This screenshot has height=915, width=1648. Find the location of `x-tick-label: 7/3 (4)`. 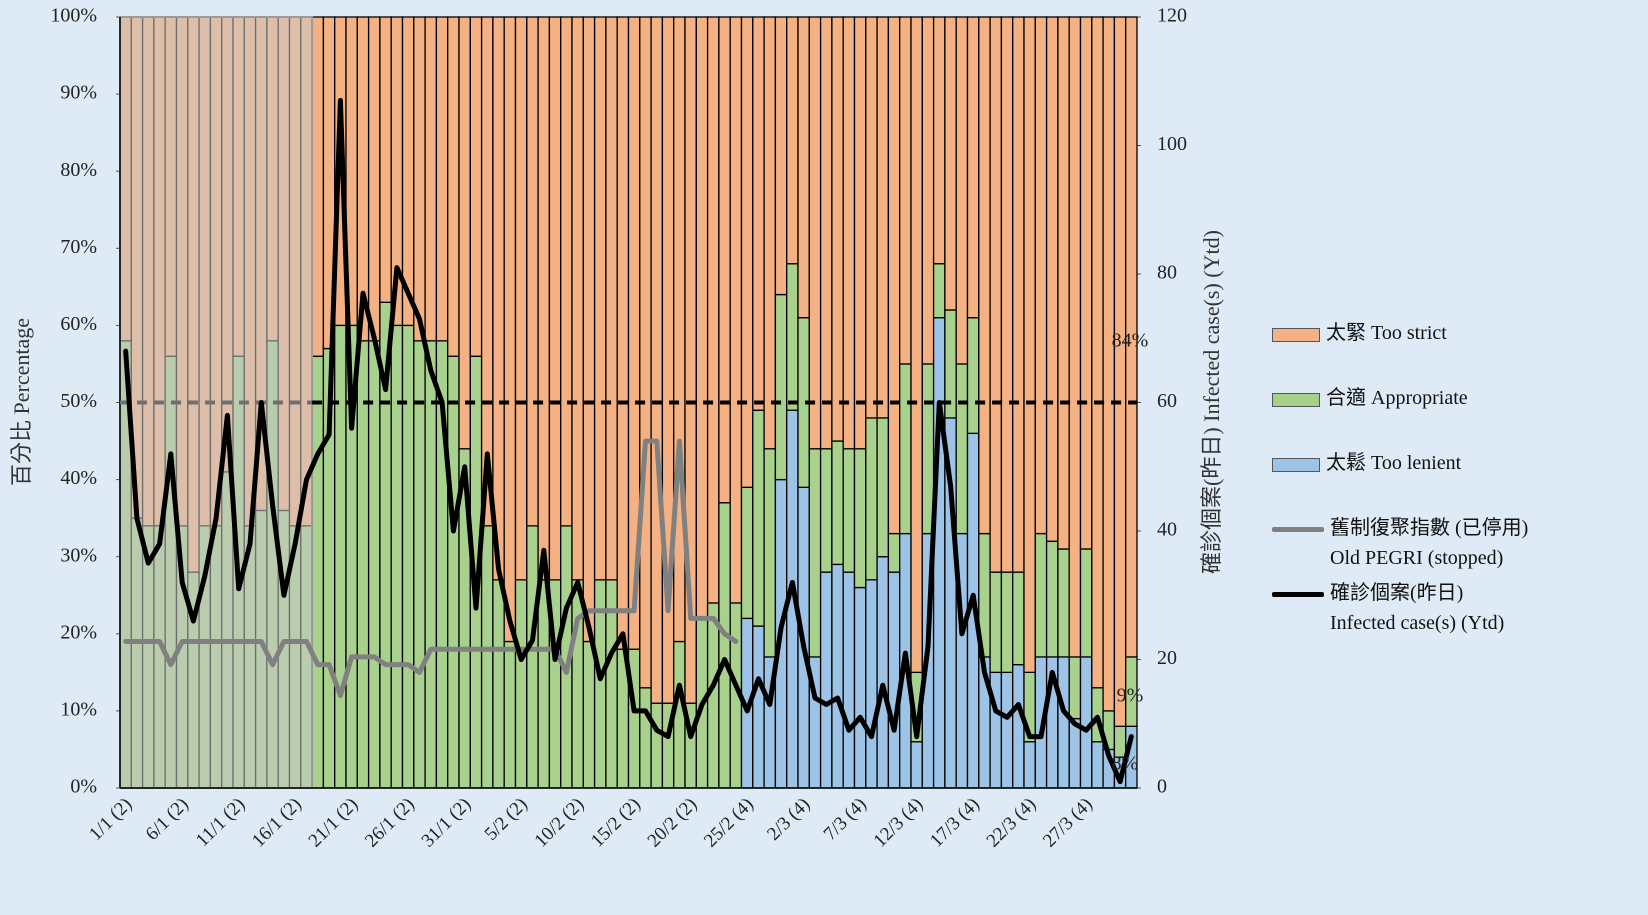

x-tick-label: 7/3 (4) is located at coordinates (845, 819).